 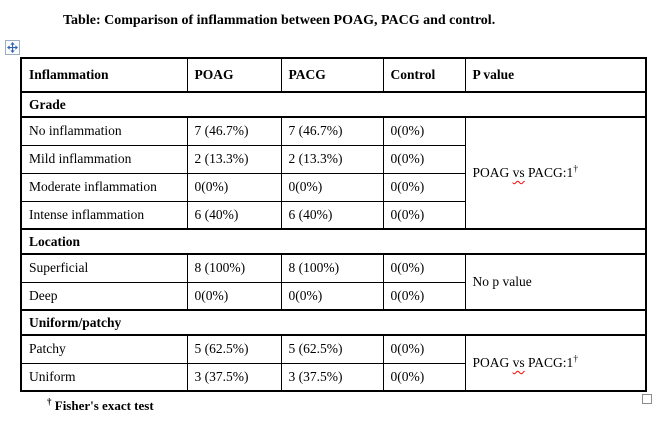 What do you see at coordinates (104, 377) in the screenshot?
I see `row-label: Uniform` at bounding box center [104, 377].